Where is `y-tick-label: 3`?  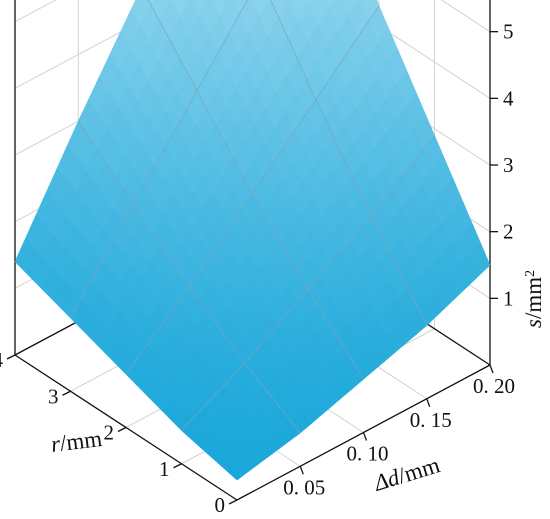 y-tick-label: 3 is located at coordinates (53, 396).